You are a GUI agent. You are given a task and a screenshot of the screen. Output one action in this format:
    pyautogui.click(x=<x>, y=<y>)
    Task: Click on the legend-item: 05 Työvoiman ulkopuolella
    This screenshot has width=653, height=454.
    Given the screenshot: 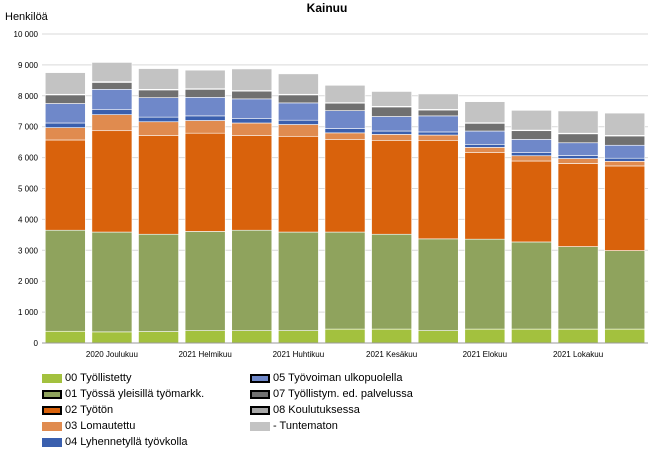 What is the action you would take?
    pyautogui.click(x=326, y=378)
    